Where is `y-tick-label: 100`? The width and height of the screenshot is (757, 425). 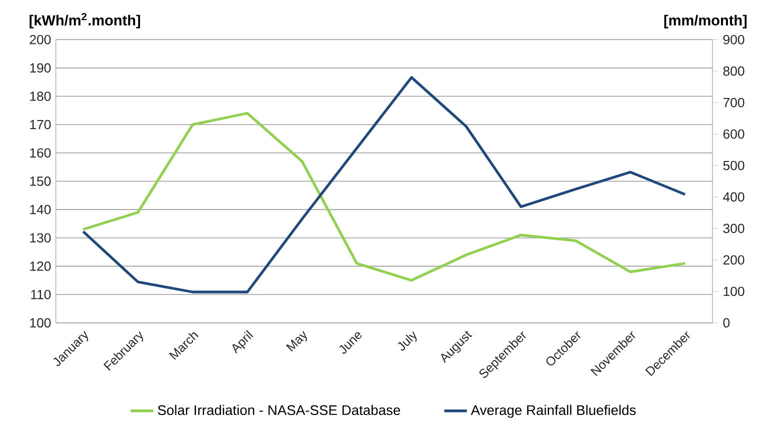
y-tick-label: 100 is located at coordinates (40, 323).